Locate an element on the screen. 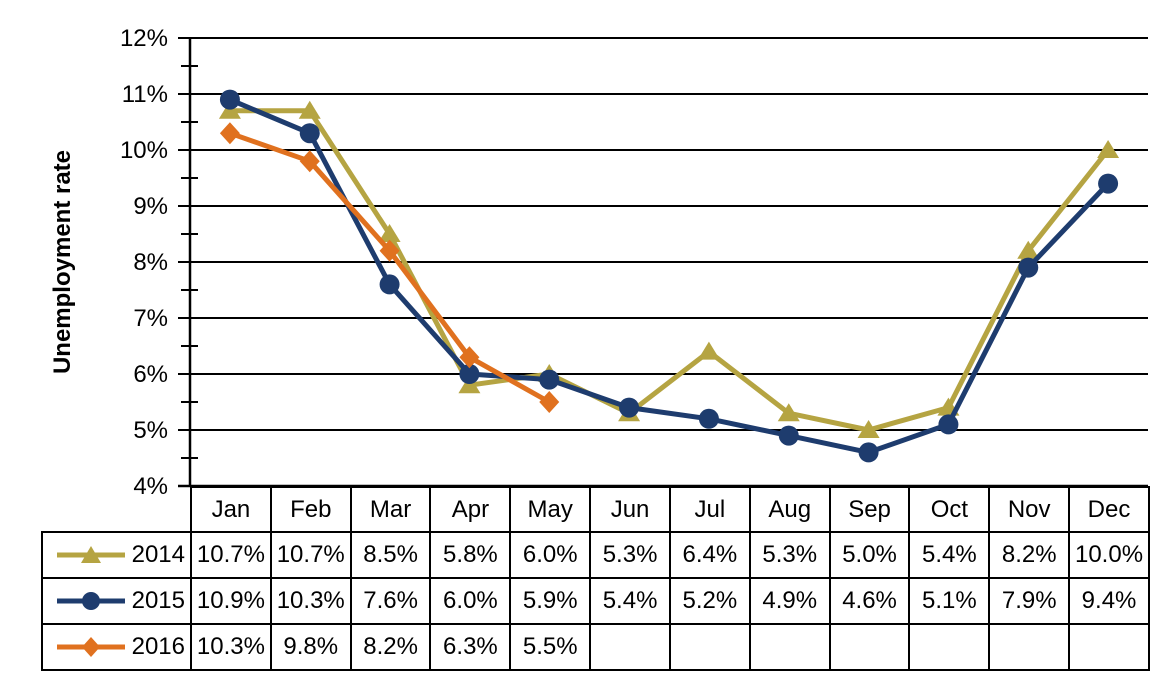  value-cell-2014-jul: 6.4% is located at coordinates (709, 555).